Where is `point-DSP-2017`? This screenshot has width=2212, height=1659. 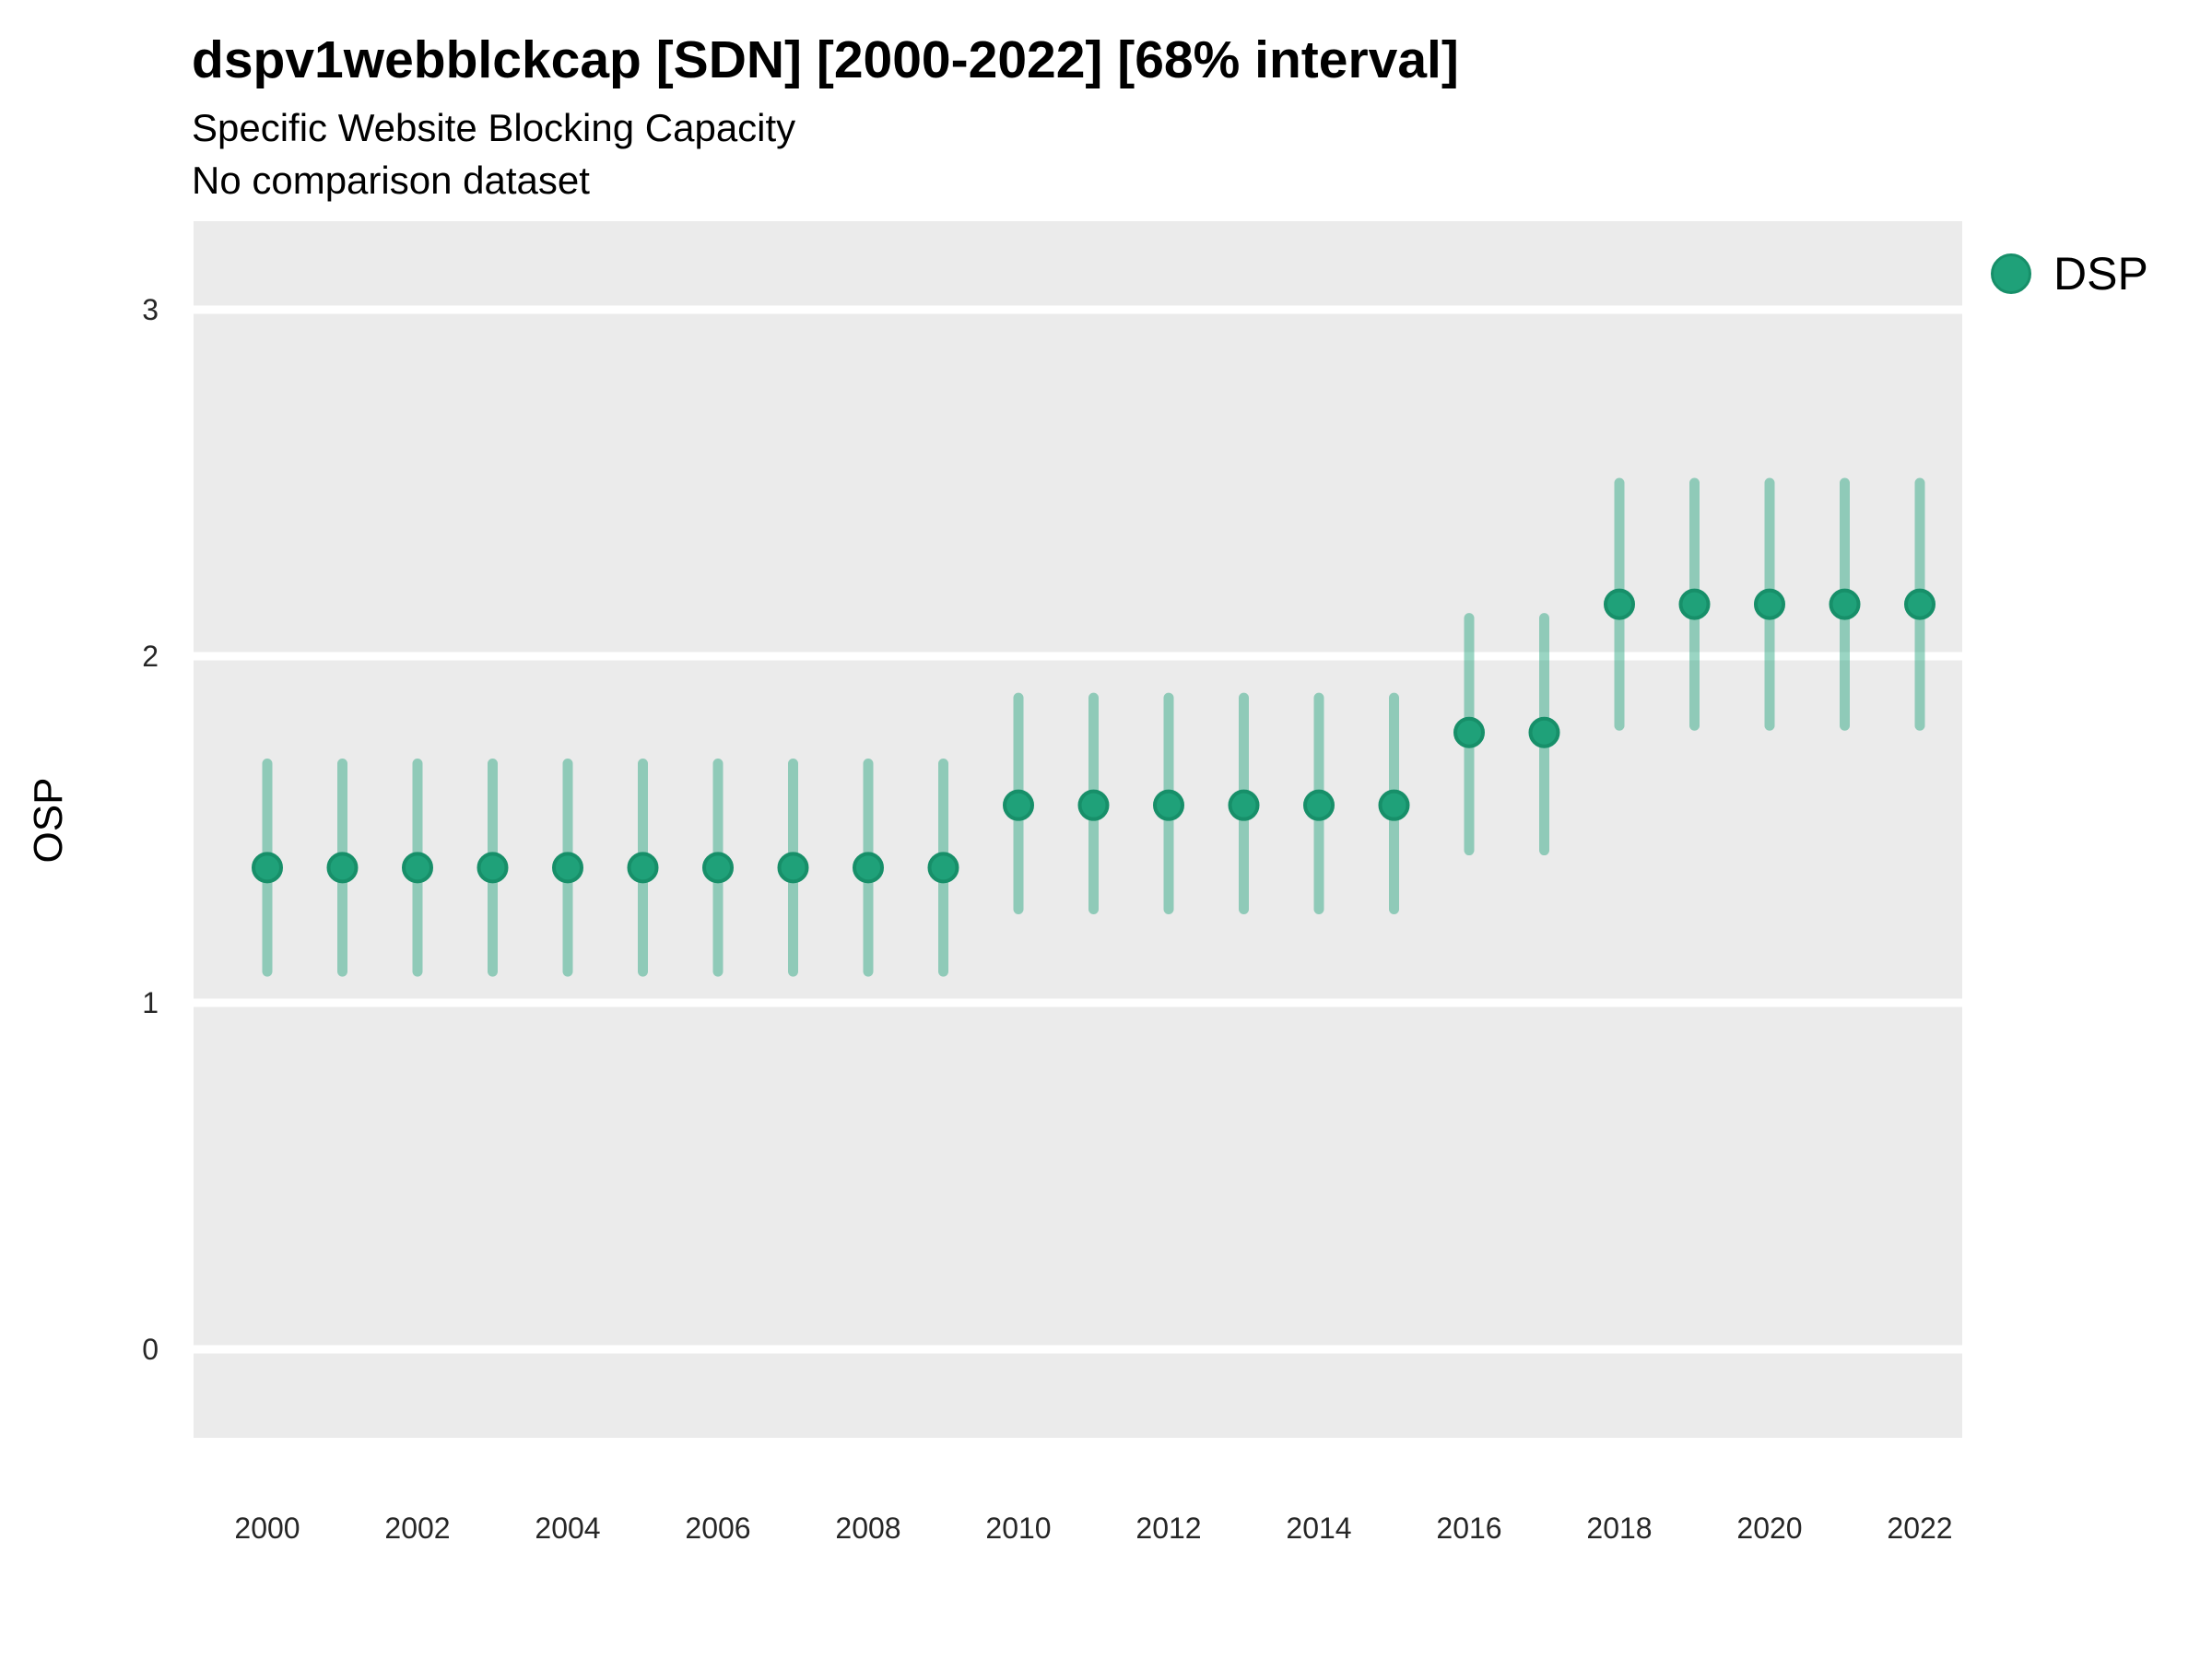 point-DSP-2017 is located at coordinates (1544, 732).